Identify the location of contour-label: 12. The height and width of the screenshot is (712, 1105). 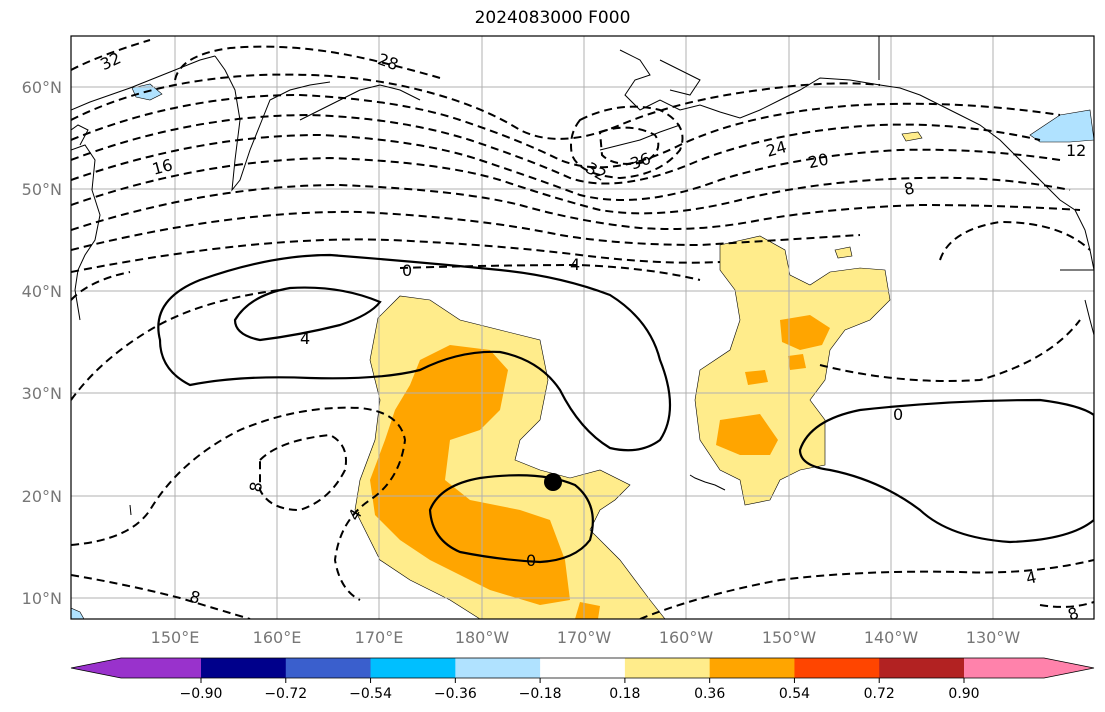
(1076, 150).